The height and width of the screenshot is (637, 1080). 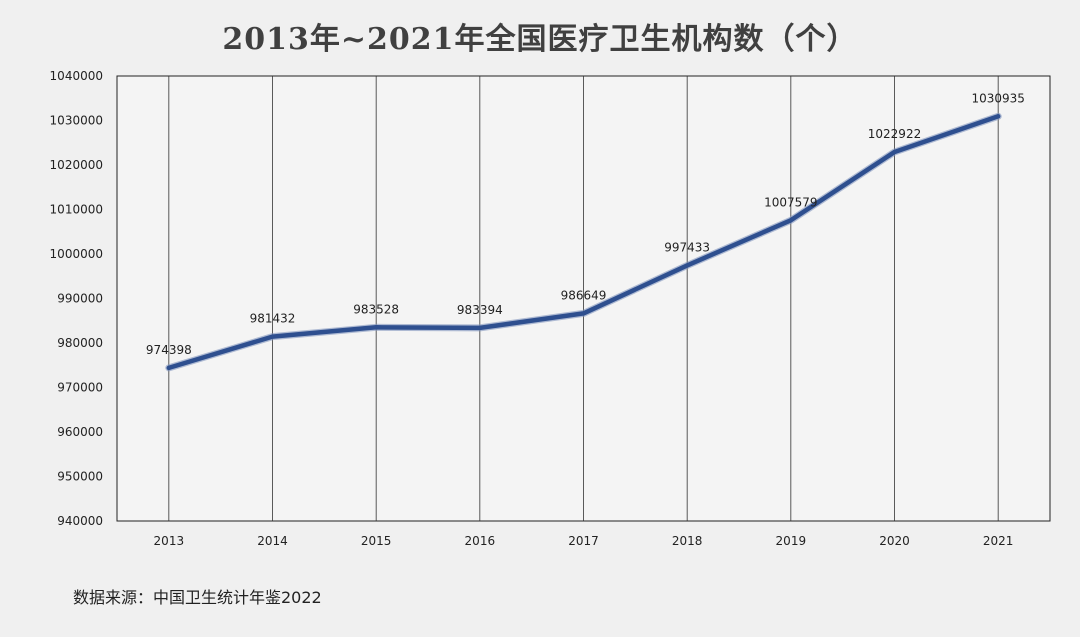 I want to click on data-label: 983528, so click(x=376, y=309).